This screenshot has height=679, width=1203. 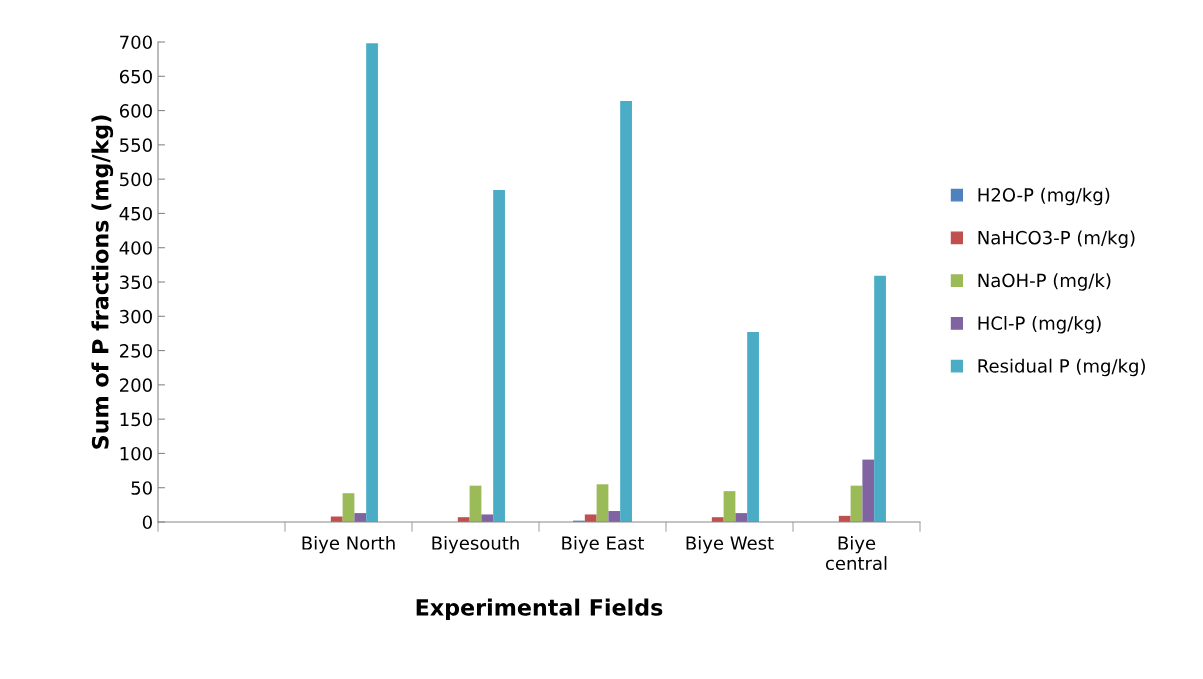 I want to click on legend-label: H2O-P (mg/kg), so click(x=1044, y=196).